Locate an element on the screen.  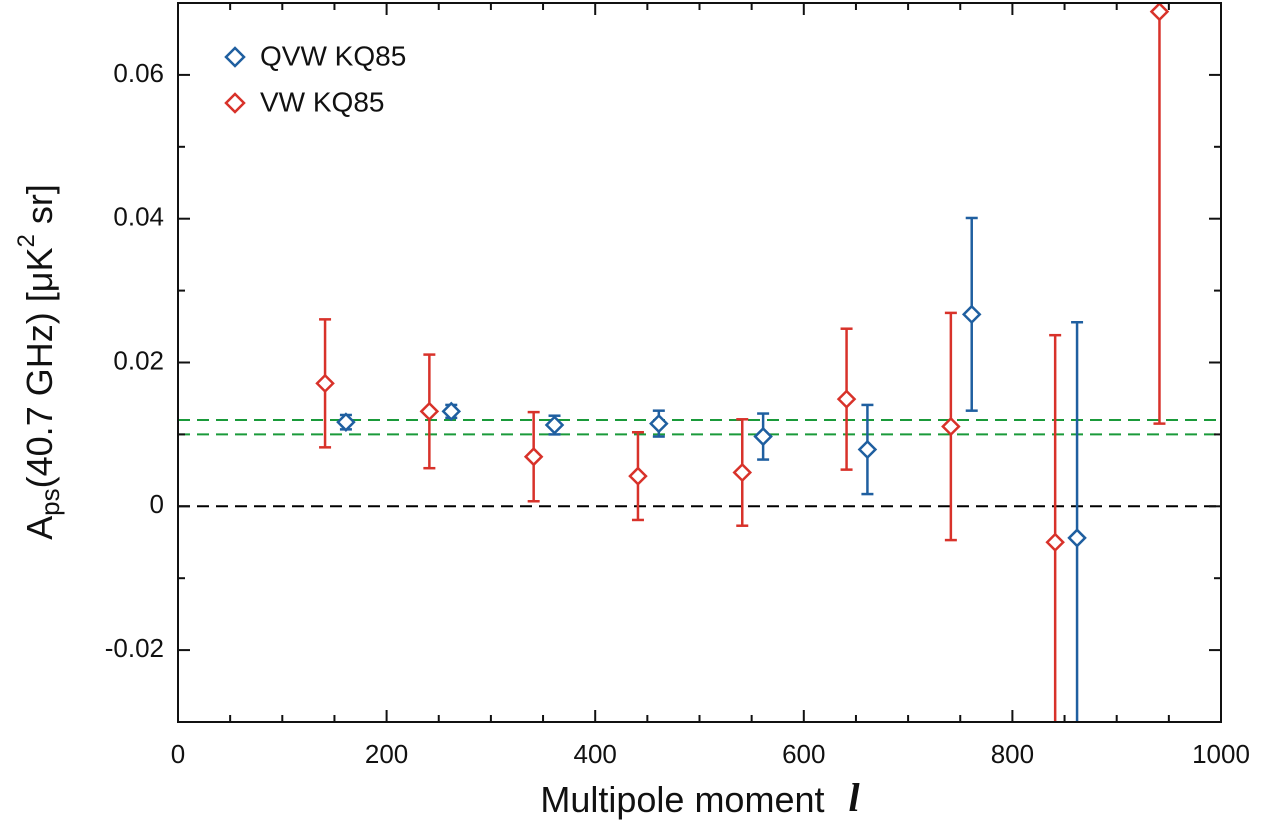
x-label-symbol: l is located at coordinates (855, 797).